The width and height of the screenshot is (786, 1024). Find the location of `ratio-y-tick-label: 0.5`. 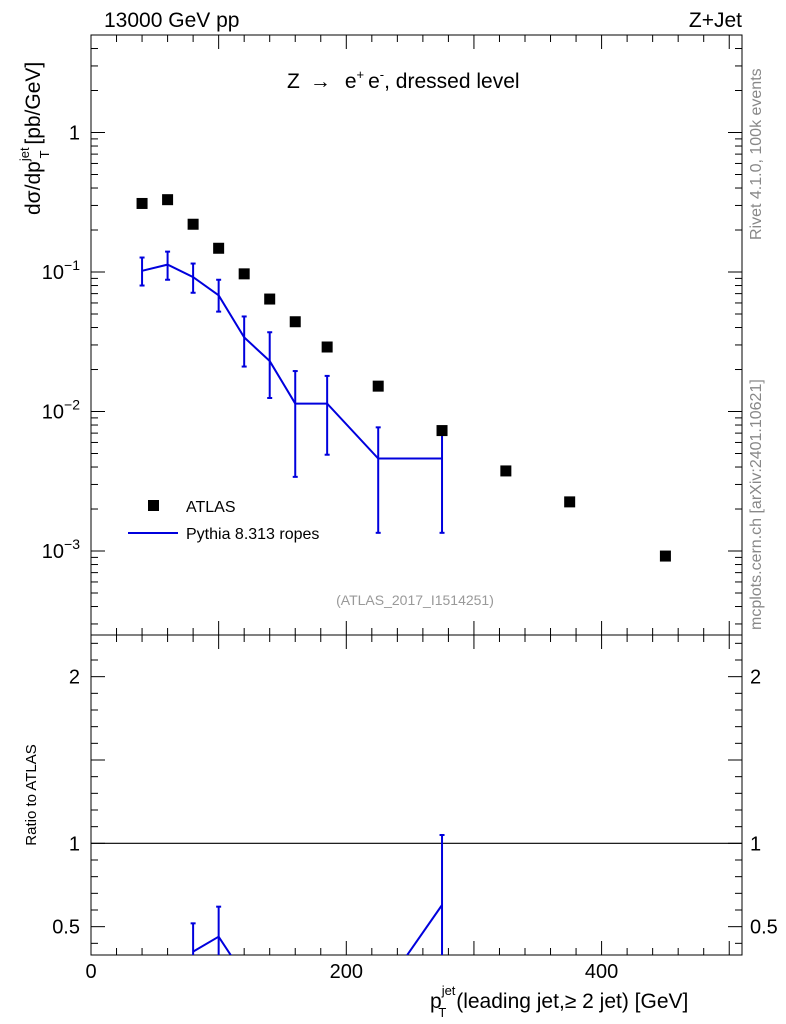

ratio-y-tick-label: 0.5 is located at coordinates (66, 928).